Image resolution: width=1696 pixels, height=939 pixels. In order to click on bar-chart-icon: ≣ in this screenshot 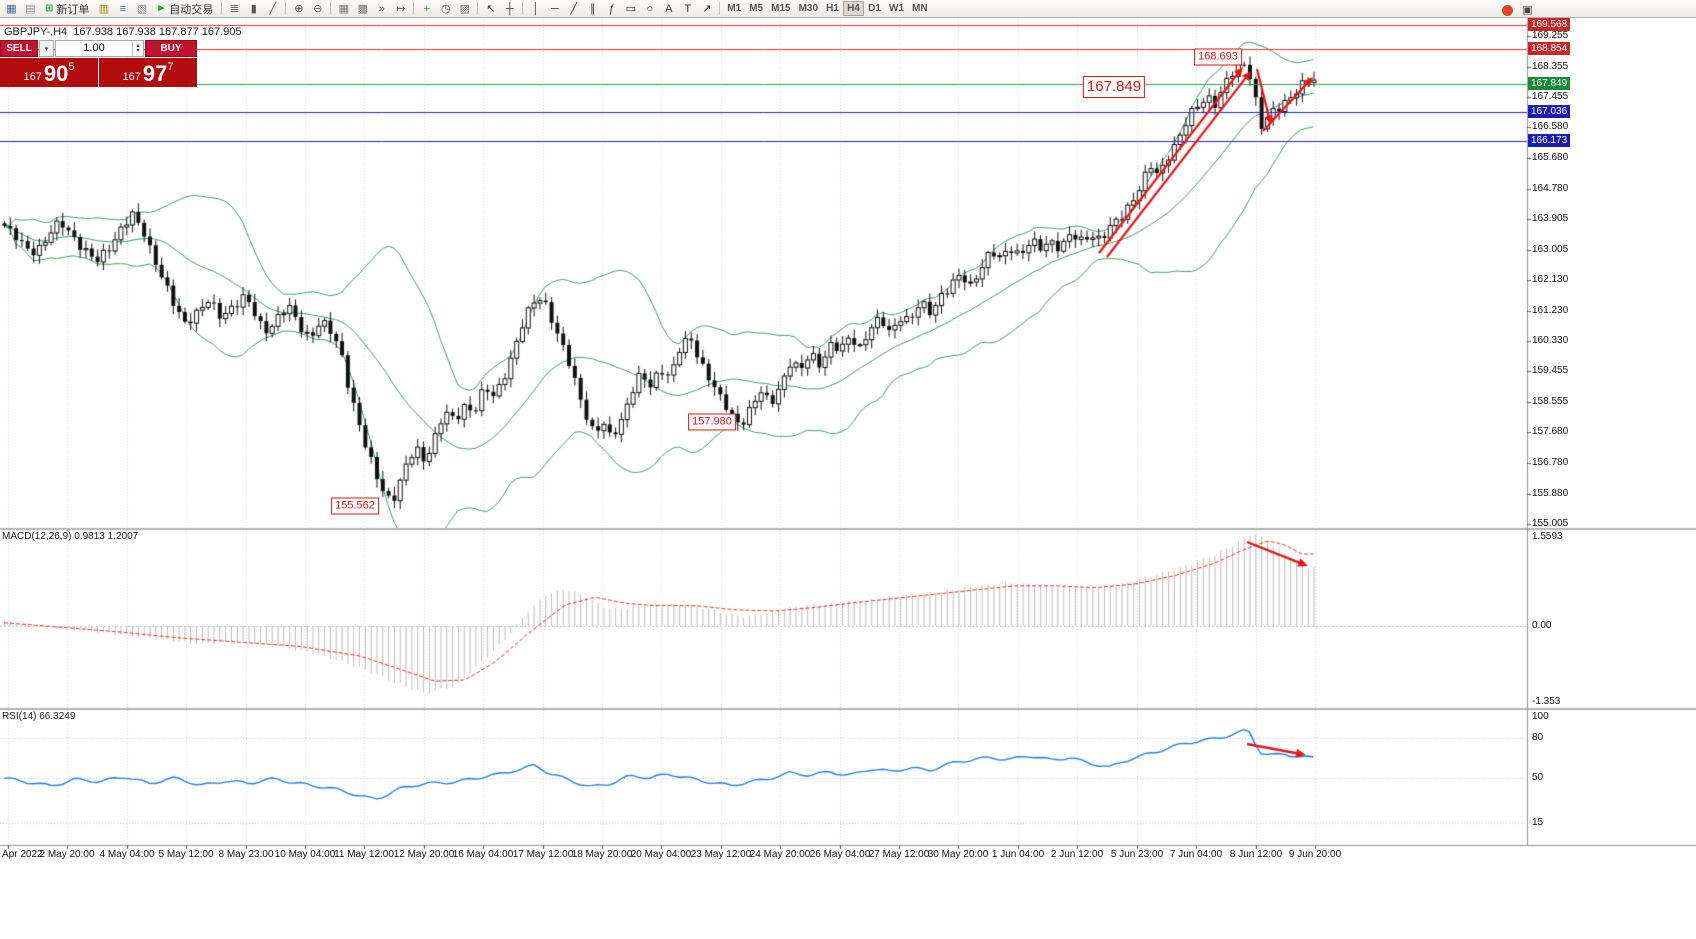, I will do `click(235, 8)`.